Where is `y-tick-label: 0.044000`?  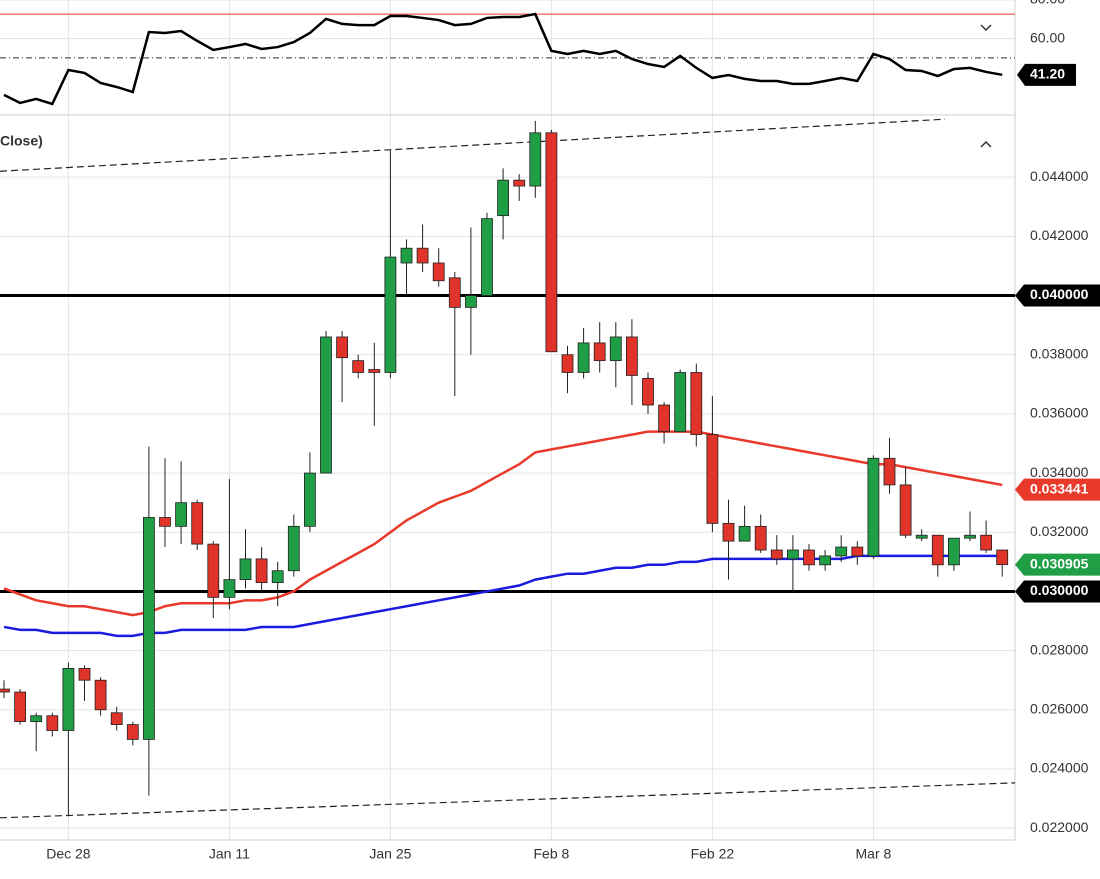 y-tick-label: 0.044000 is located at coordinates (1059, 176).